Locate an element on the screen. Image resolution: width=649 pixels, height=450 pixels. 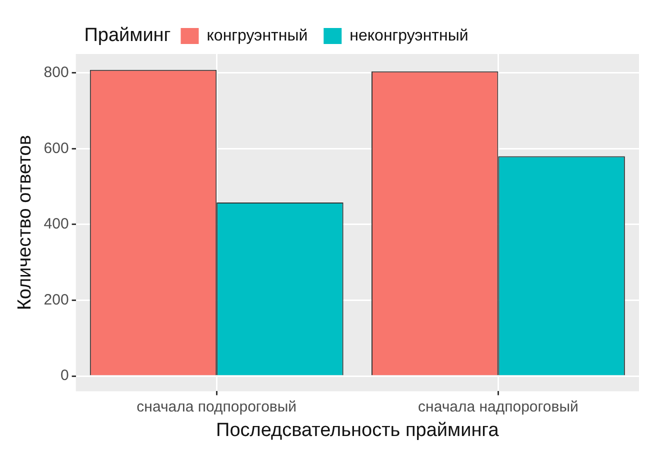
x-tick-label: сначала надпороговый is located at coordinates (498, 407).